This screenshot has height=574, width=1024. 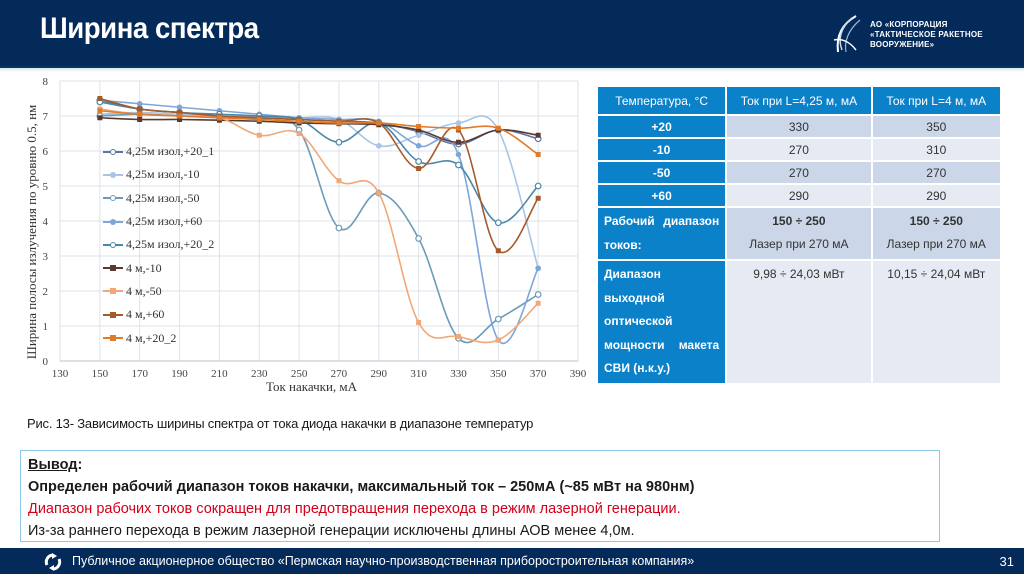 What do you see at coordinates (46, 292) in the screenshot?
I see `y-tick-label: 2` at bounding box center [46, 292].